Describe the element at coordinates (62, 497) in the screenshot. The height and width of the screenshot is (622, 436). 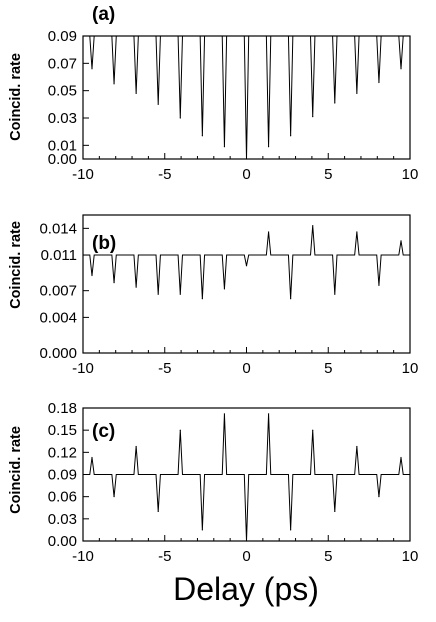
I see `y-tick-label: 0.06` at that location.